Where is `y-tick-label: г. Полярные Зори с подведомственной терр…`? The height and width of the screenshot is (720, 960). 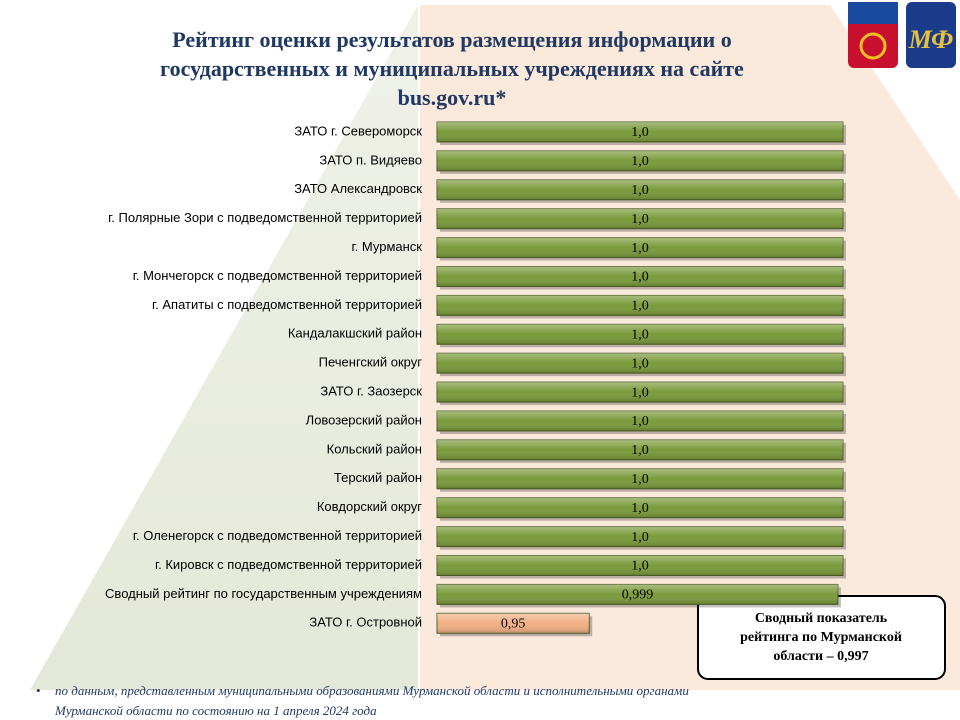 y-tick-label: г. Полярные Зори с подведомственной терр… is located at coordinates (265, 217).